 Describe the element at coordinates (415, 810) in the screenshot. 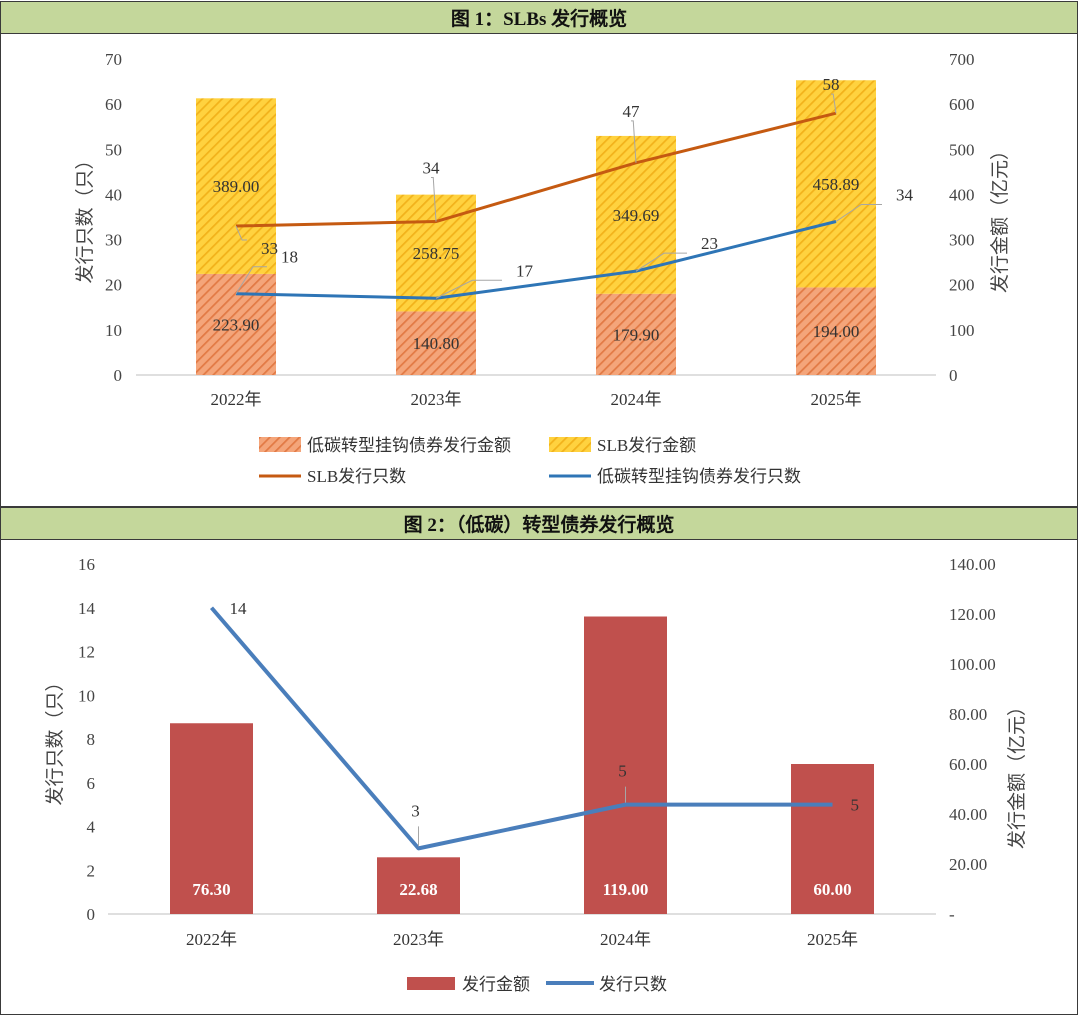

I see `issue-count-label: 3` at that location.